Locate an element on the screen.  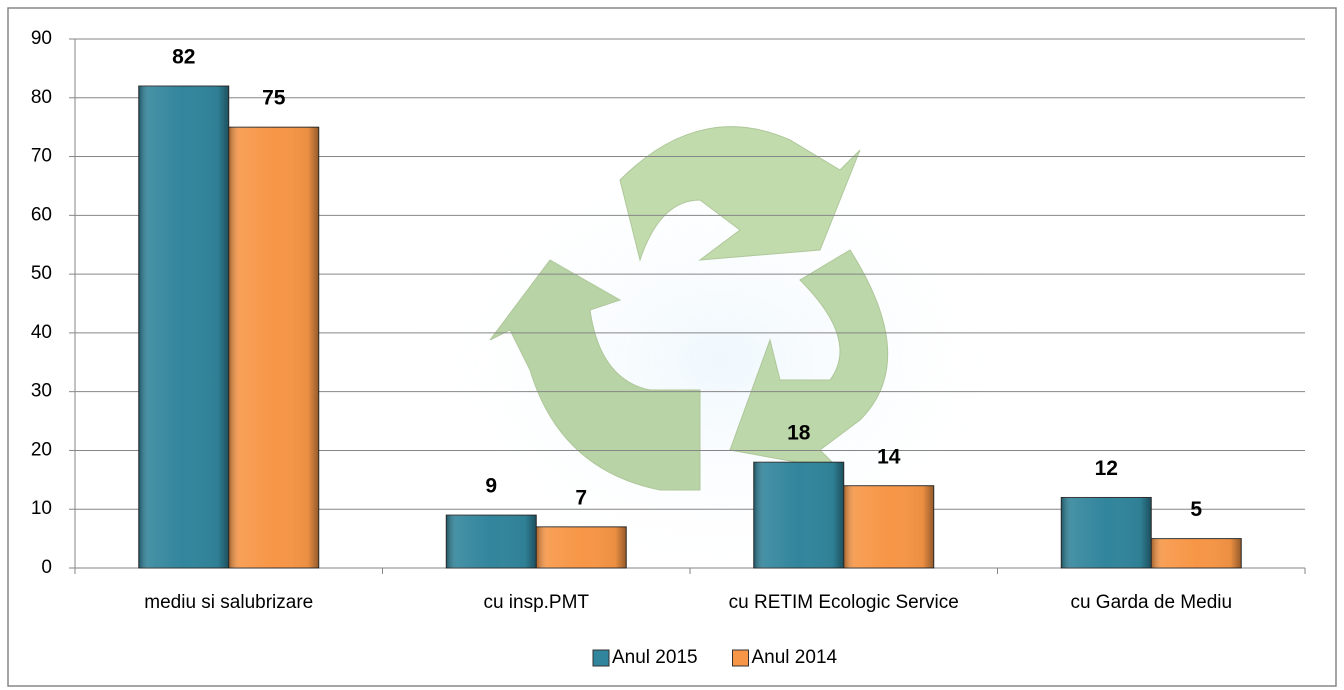
y-tick-label: 70 is located at coordinates (41, 156).